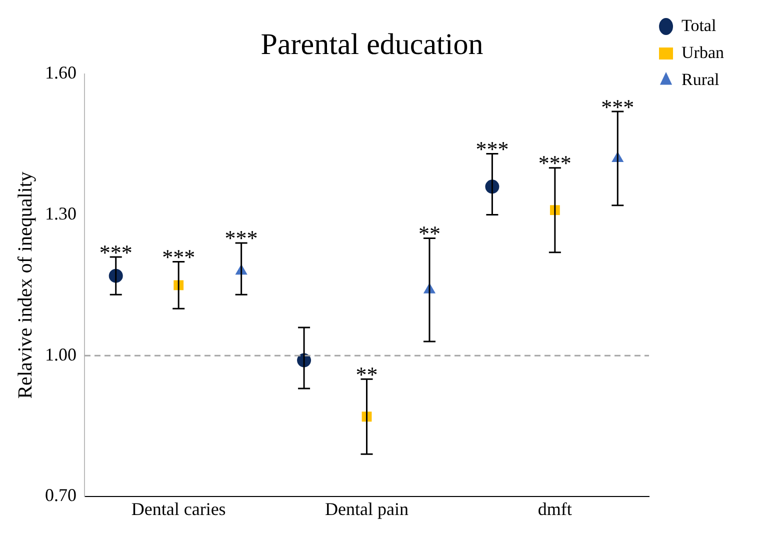 This screenshot has width=758, height=534. What do you see at coordinates (25, 285) in the screenshot?
I see `y-axis-title: Relavive index of inequality` at bounding box center [25, 285].